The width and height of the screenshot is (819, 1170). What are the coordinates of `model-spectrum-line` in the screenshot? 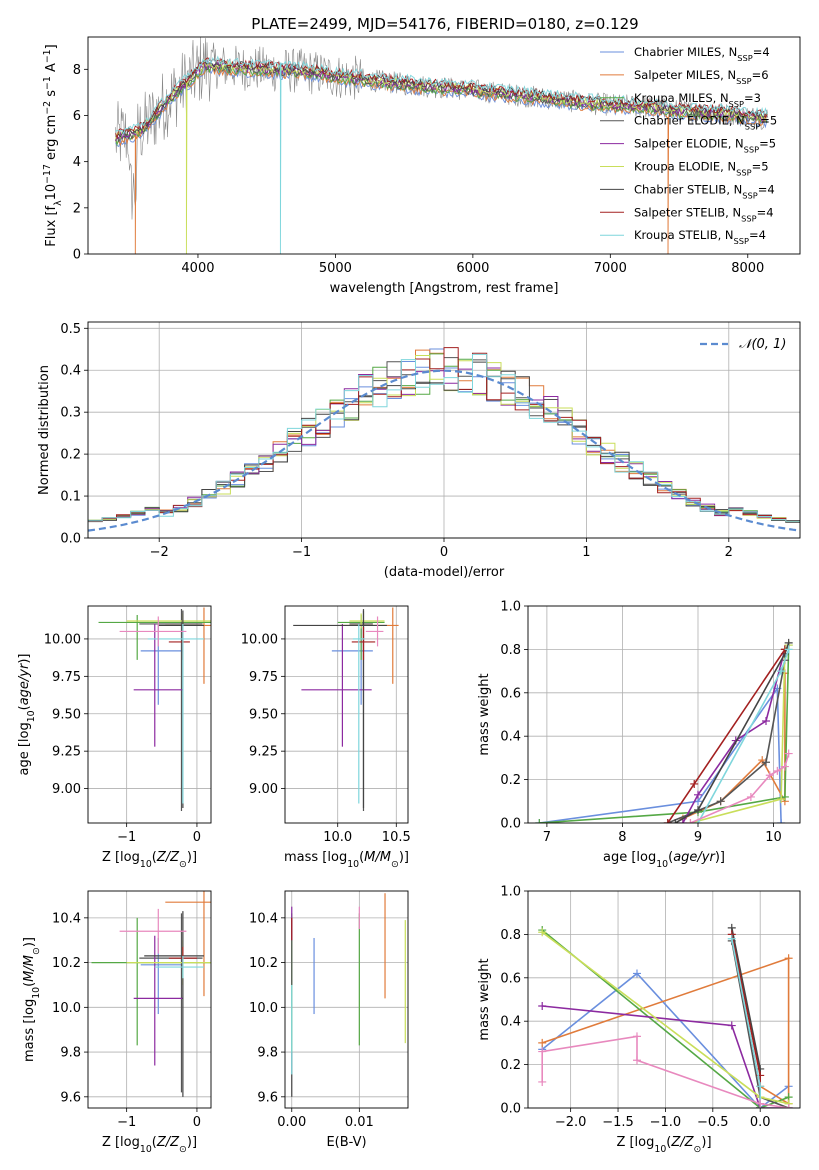 It's located at (441, 159).